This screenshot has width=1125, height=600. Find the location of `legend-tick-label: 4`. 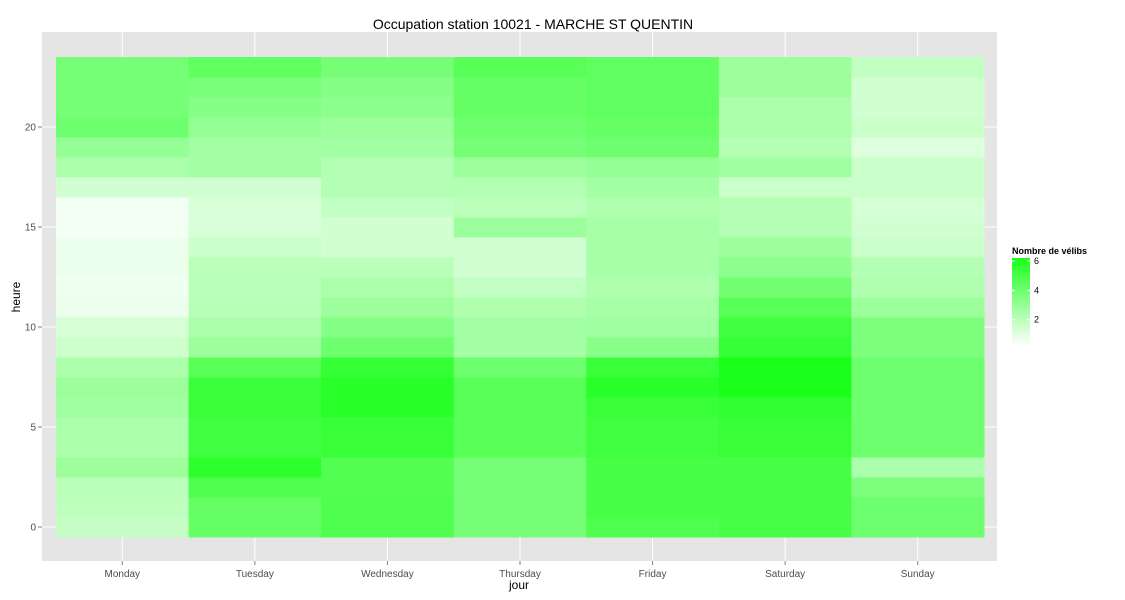

legend-tick-label: 4 is located at coordinates (1036, 290).